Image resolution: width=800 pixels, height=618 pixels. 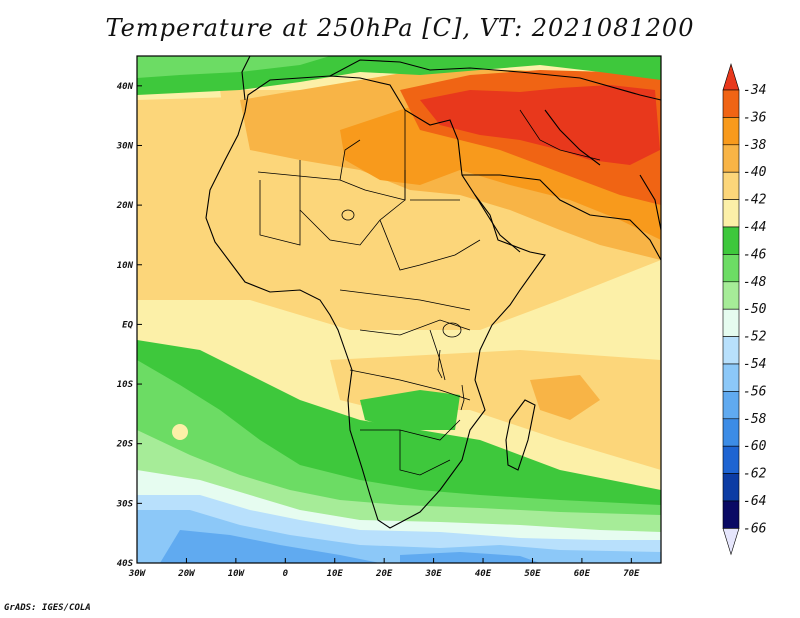 What do you see at coordinates (582, 574) in the screenshot?
I see `lon-tick-label: 60E` at bounding box center [582, 574].